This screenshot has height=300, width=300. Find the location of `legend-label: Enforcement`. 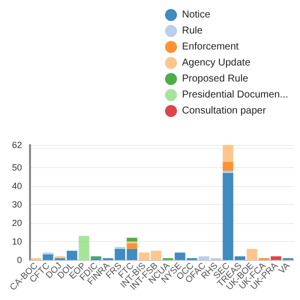

legend-label: Enforcement is located at coordinates (210, 47).